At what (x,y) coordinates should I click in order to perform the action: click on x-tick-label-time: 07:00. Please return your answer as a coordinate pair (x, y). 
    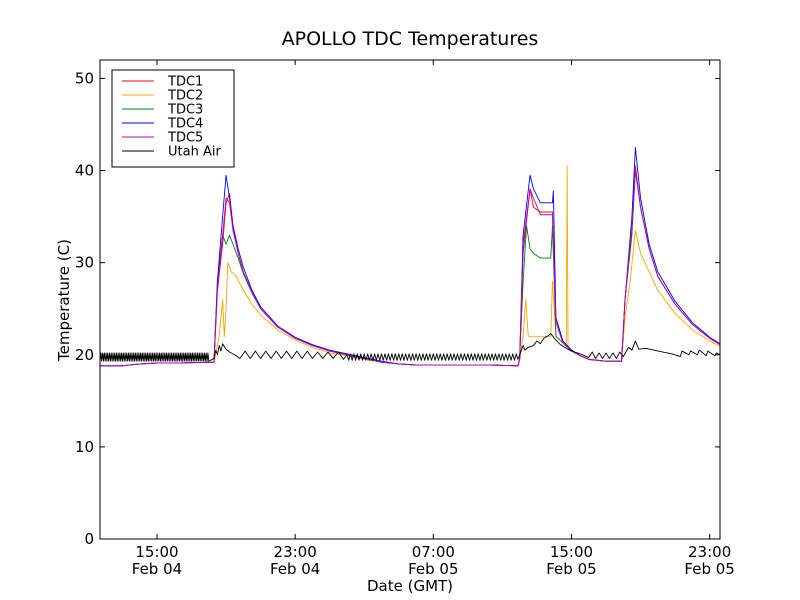
    Looking at the image, I should click on (433, 552).